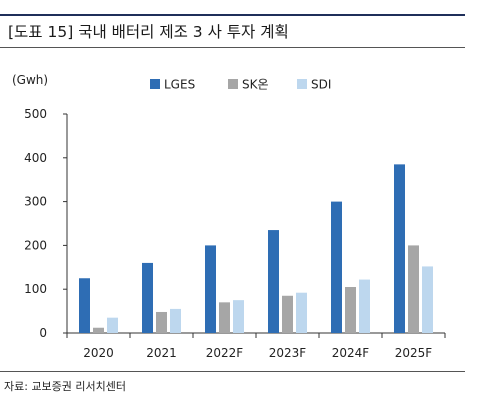 The image size is (477, 408). Describe the element at coordinates (427, 299) in the screenshot. I see `bar-SDI-2025F` at that location.